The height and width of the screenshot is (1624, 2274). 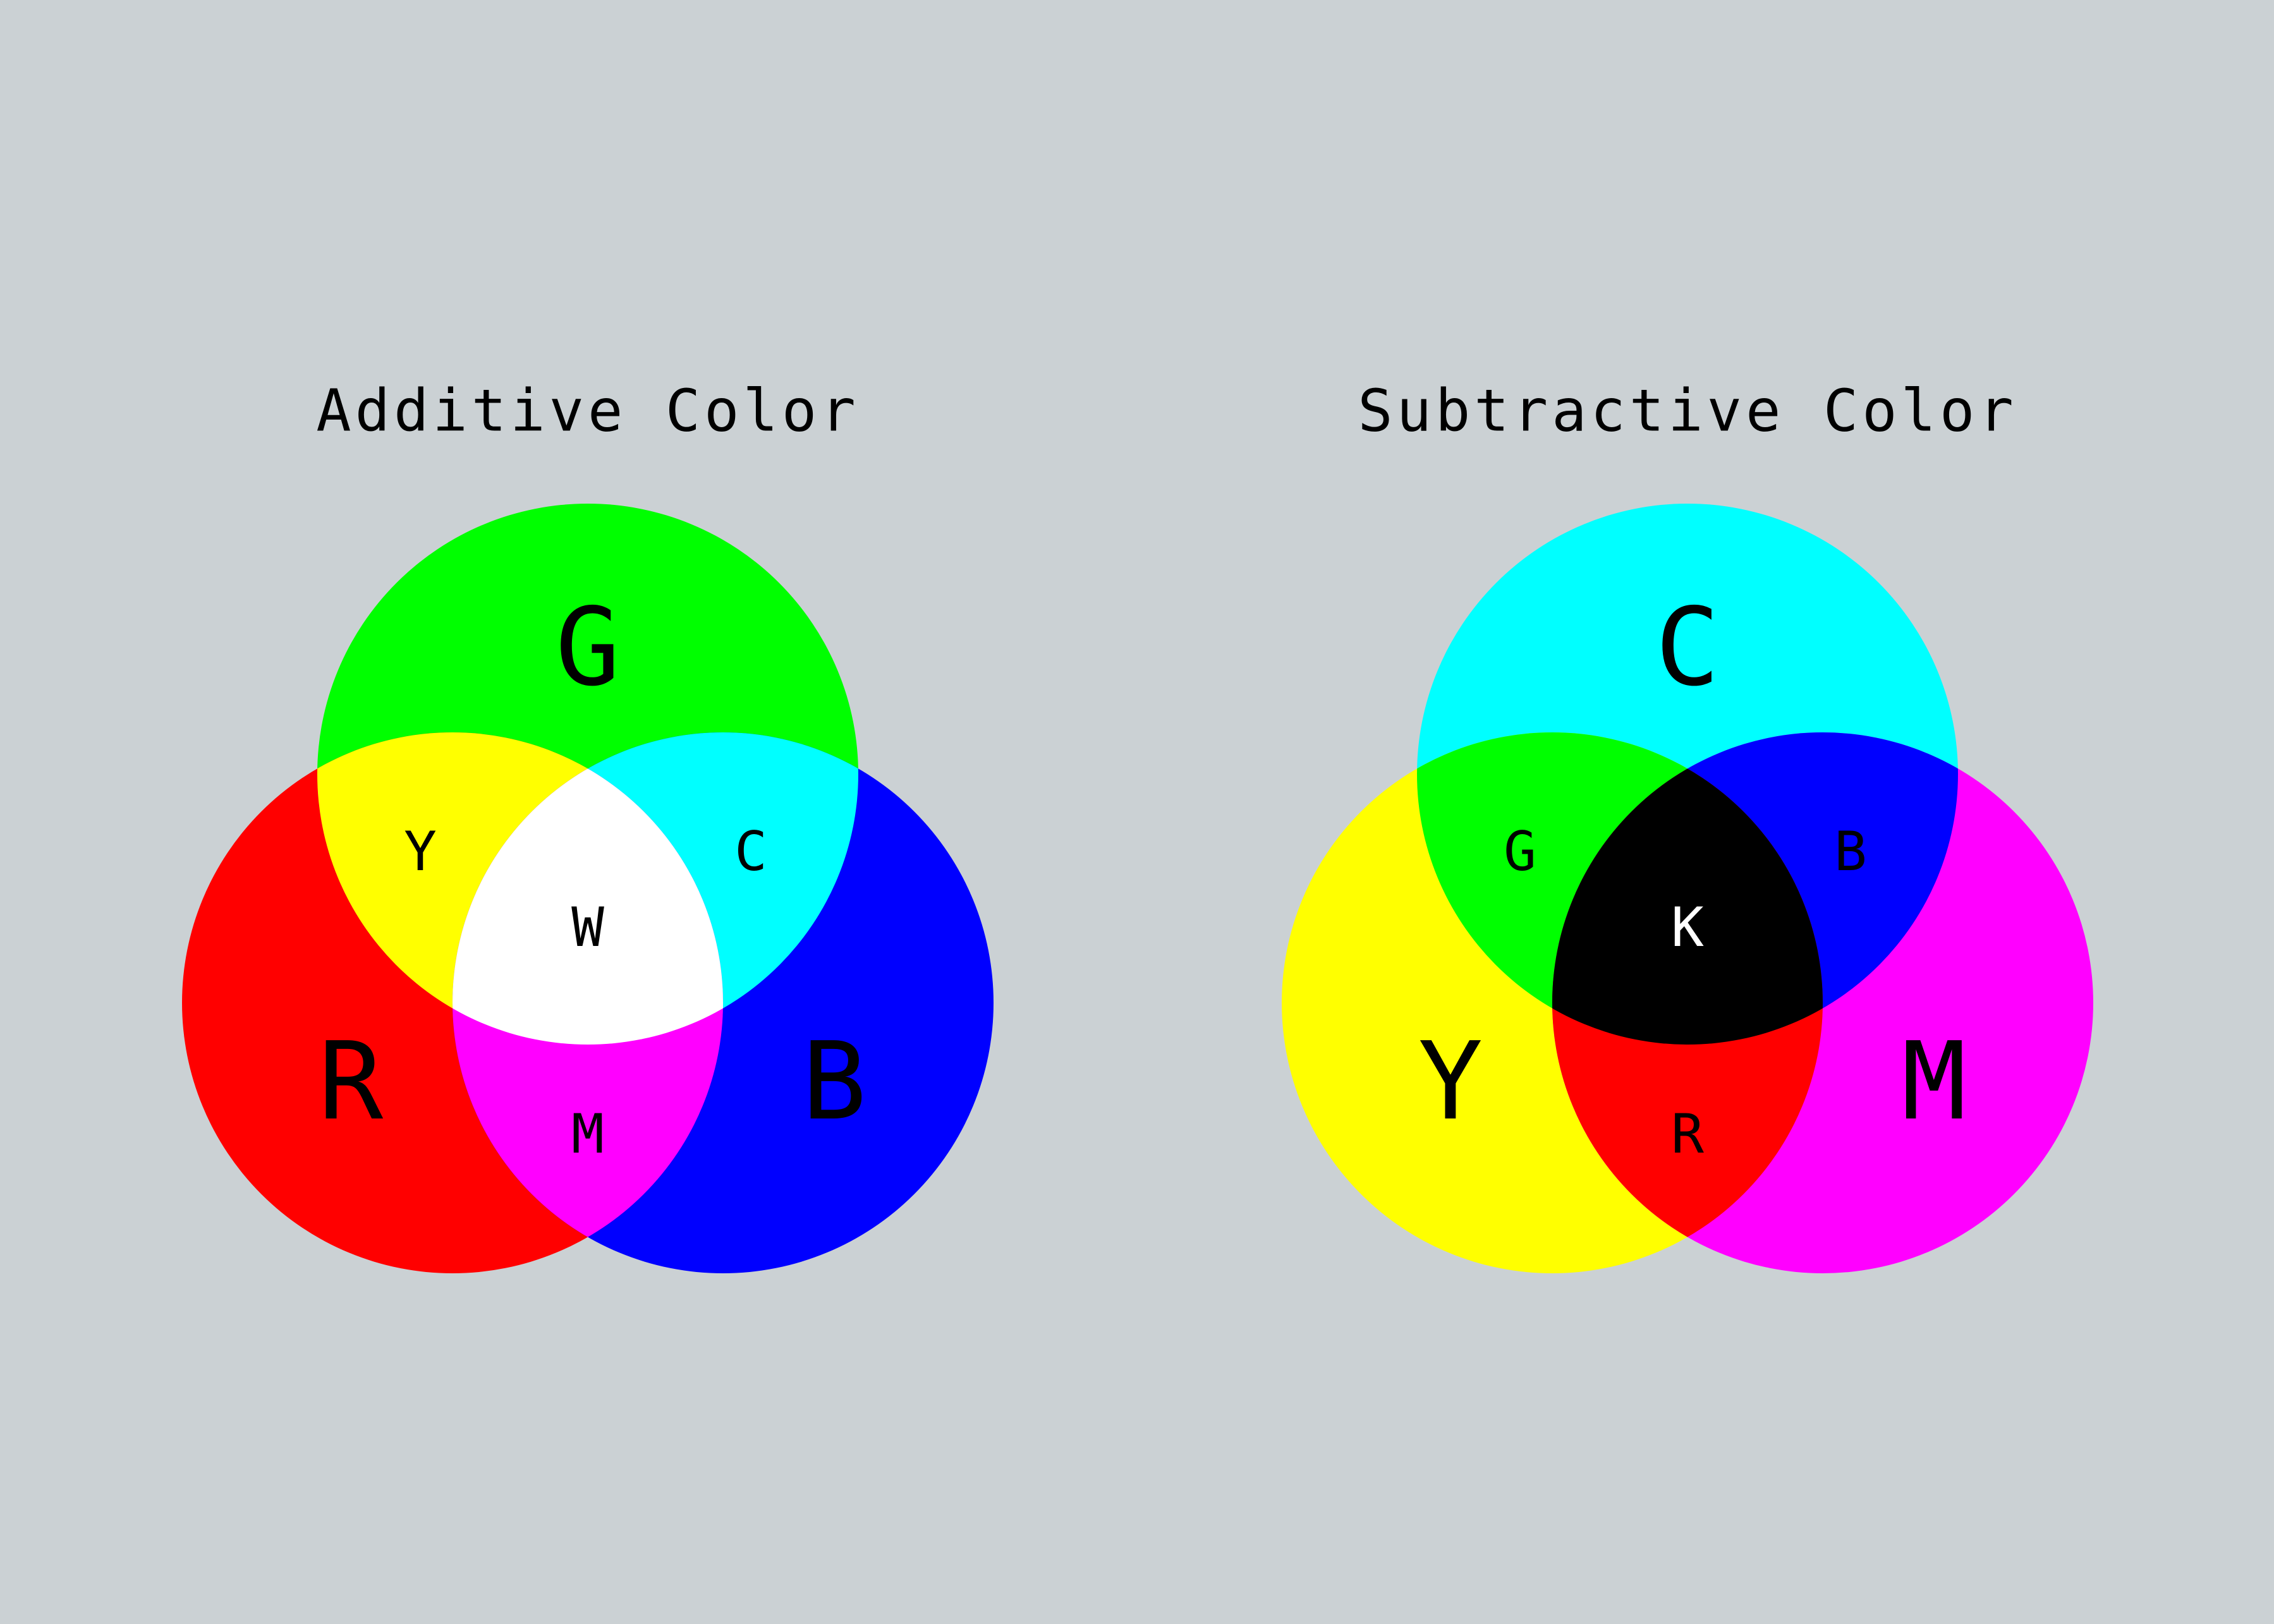 What do you see at coordinates (1687, 1134) in the screenshot?
I see `subtractive-color-overlap-label-bottom: R` at bounding box center [1687, 1134].